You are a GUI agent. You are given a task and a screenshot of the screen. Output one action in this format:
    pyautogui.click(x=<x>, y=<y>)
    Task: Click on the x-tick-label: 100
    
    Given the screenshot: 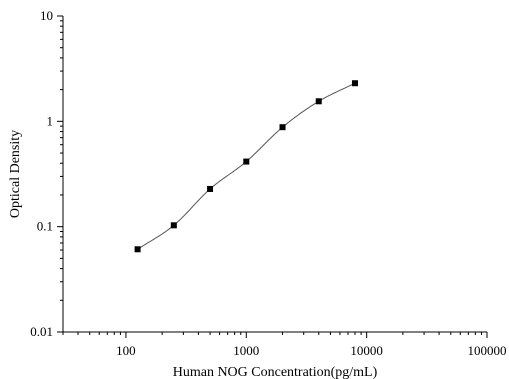 What is the action you would take?
    pyautogui.click(x=126, y=350)
    